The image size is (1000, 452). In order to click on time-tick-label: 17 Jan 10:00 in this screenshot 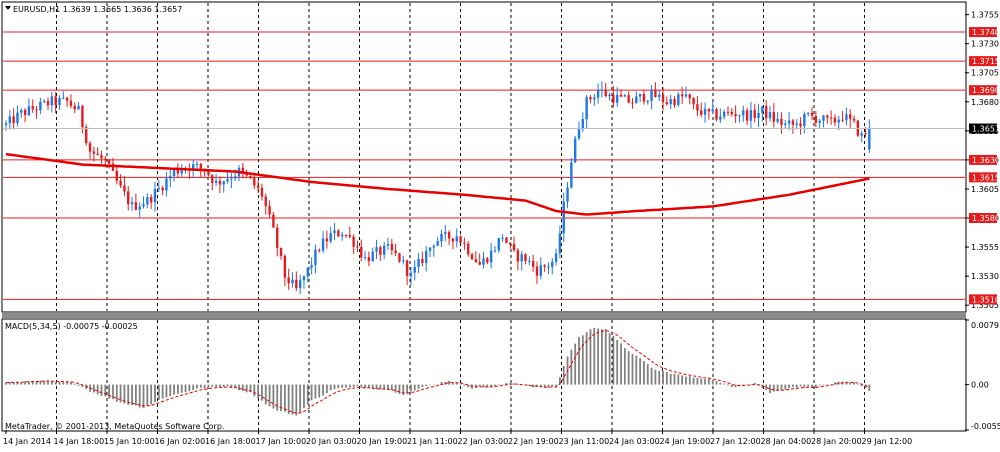, I will do `click(281, 441)`.